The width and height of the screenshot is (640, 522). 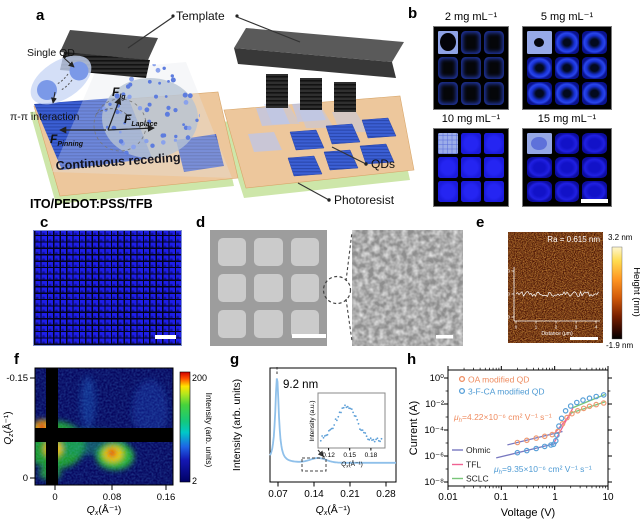 What do you see at coordinates (141, 120) in the screenshot?
I see `force-laplace-label: FLaplace` at bounding box center [141, 120].